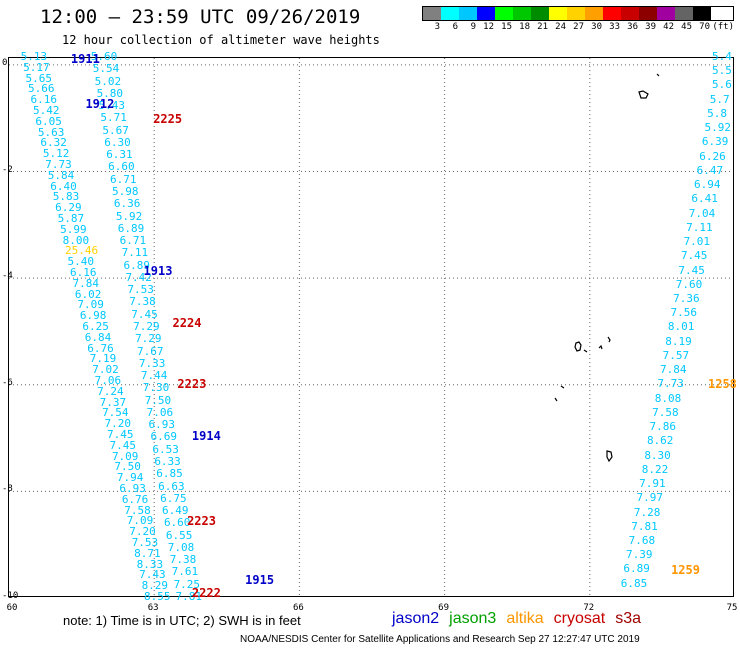  Describe the element at coordinates (34, 56) in the screenshot. I see `wave-height-value: 5.13` at that location.